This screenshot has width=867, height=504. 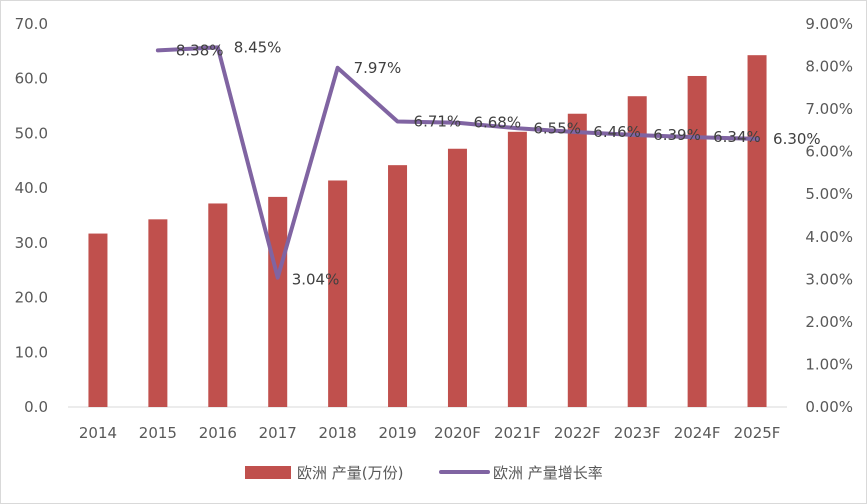 What do you see at coordinates (278, 433) in the screenshot?
I see `x-tick-label: 2017` at bounding box center [278, 433].